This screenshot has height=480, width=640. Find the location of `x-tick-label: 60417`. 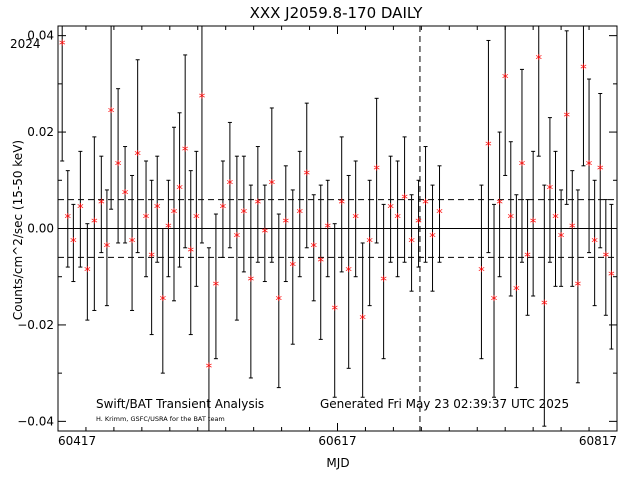

x-tick-label: 60417 is located at coordinates (77, 441).